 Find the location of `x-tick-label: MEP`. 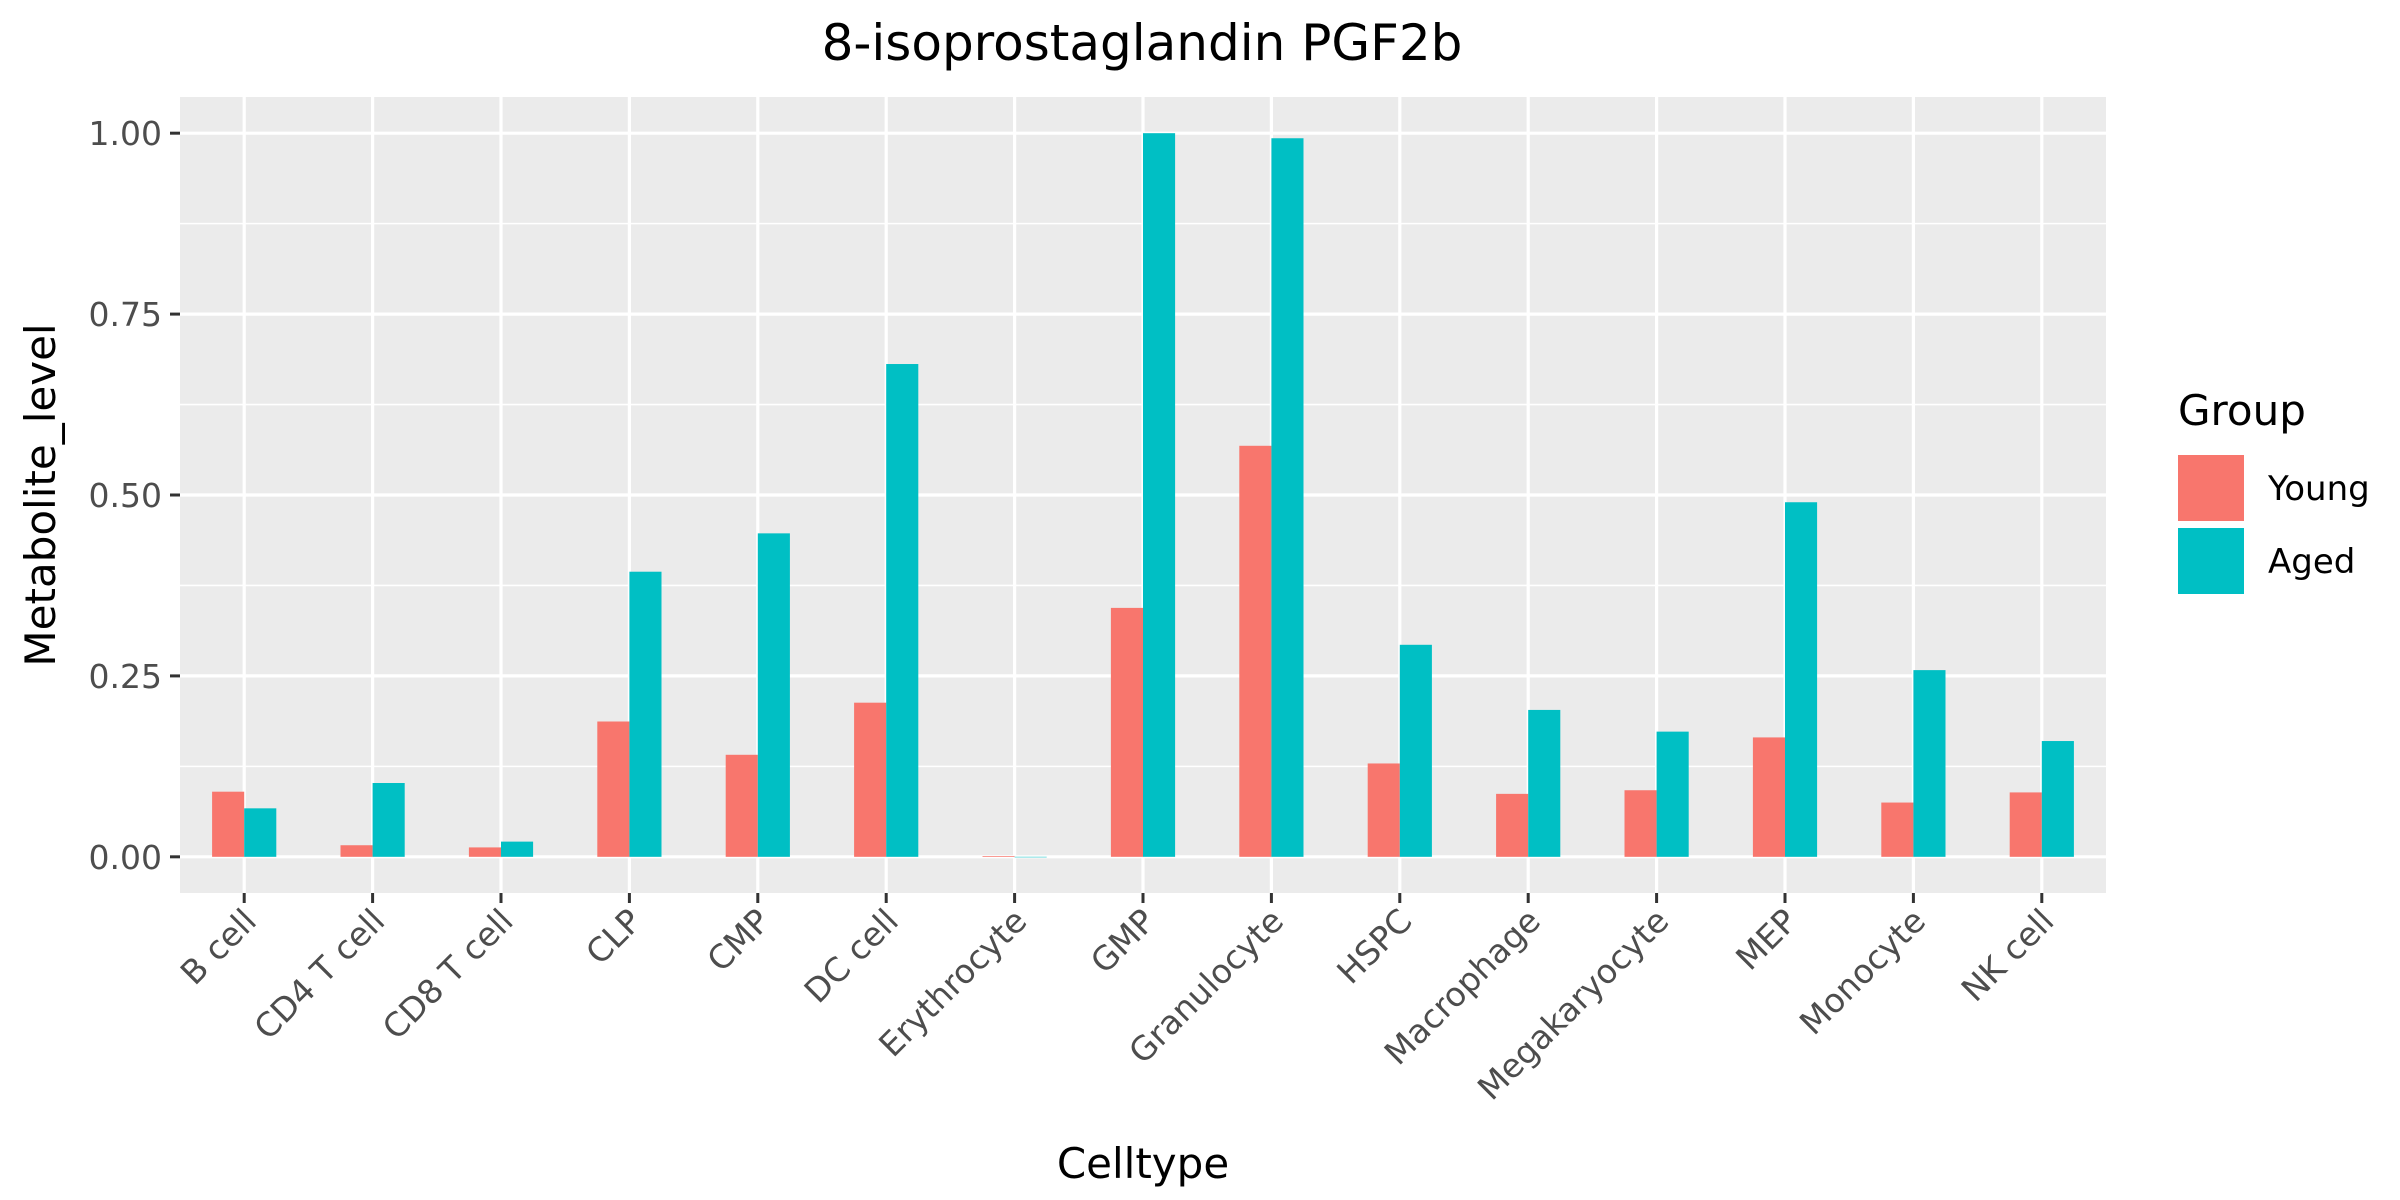

x-tick-label: MEP is located at coordinates (1766, 939).